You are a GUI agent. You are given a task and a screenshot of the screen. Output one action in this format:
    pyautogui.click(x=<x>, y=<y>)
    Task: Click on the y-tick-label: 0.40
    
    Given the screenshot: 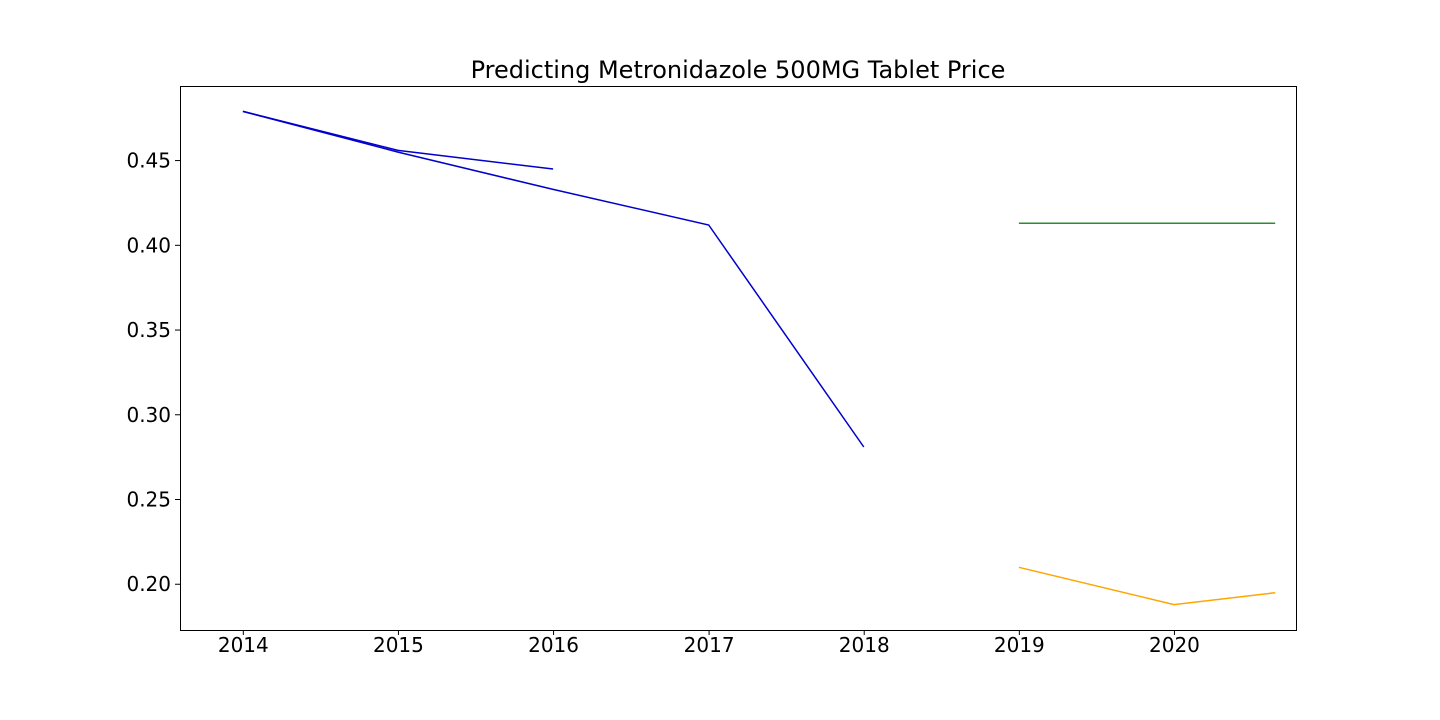 What is the action you would take?
    pyautogui.click(x=148, y=245)
    